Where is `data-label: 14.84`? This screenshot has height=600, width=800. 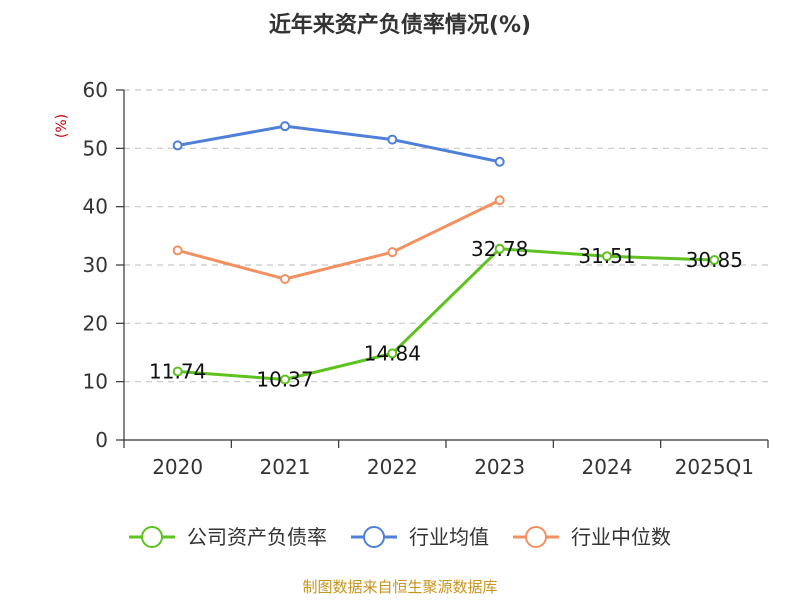
data-label: 14.84 is located at coordinates (392, 353).